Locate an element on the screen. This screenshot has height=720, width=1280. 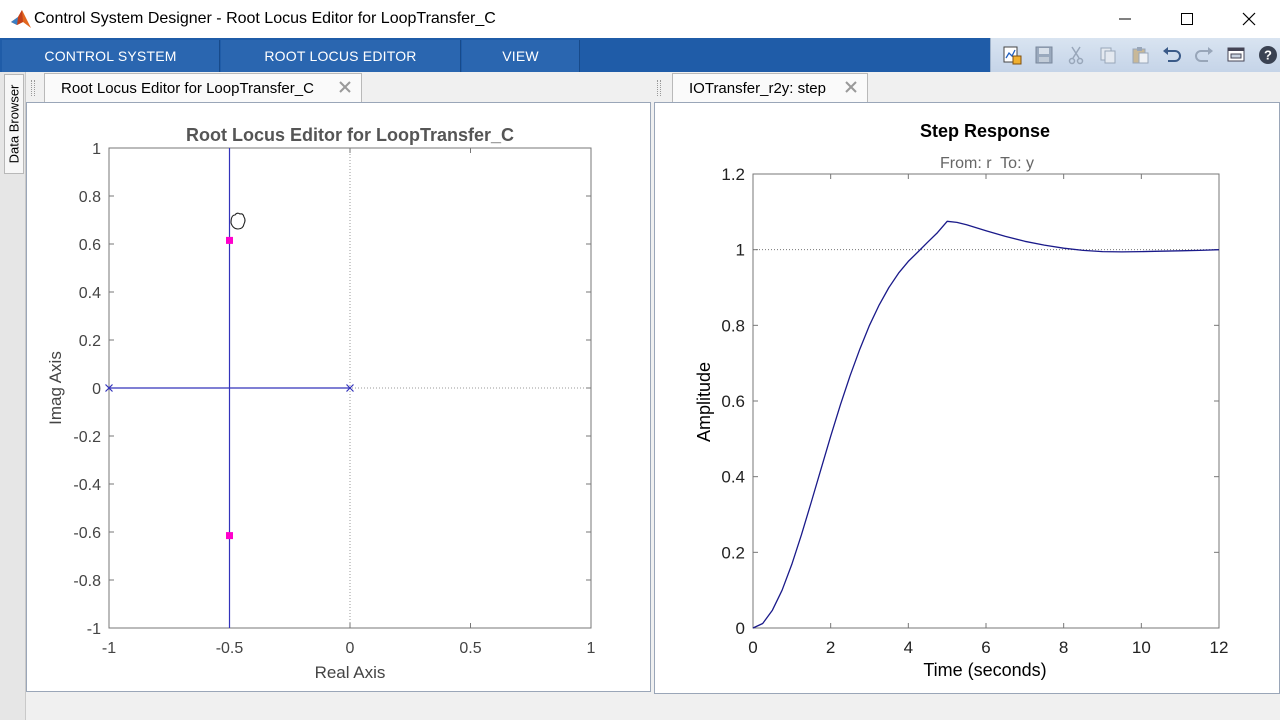
maximize-button is located at coordinates (1187, 19).